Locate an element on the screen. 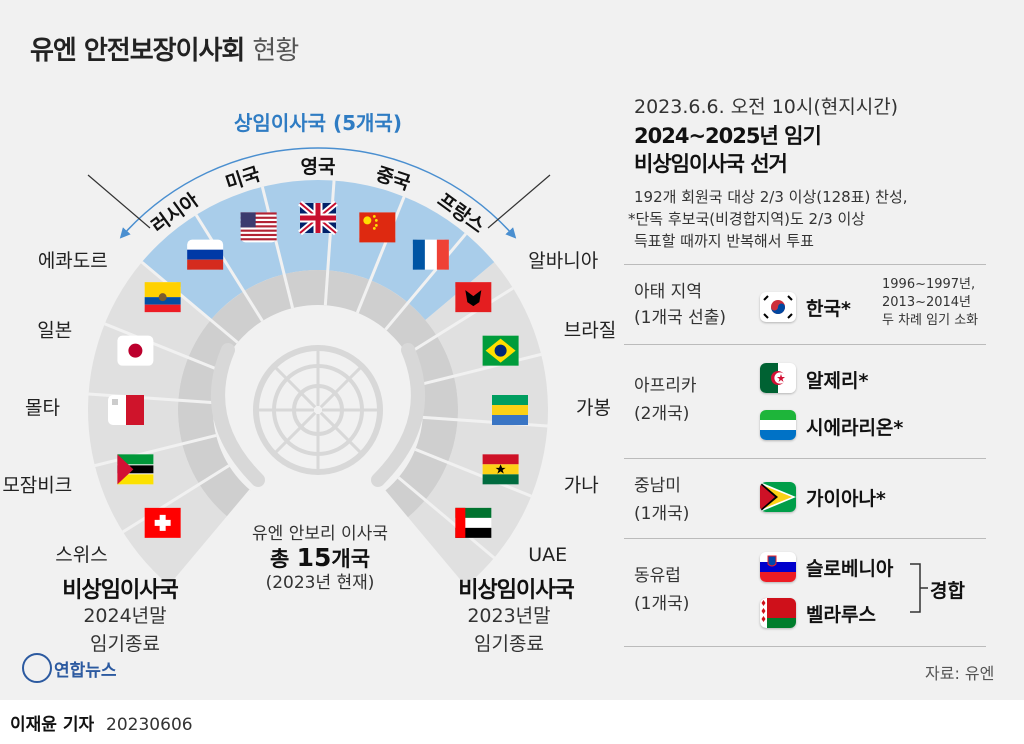 The height and width of the screenshot is (744, 1024). flag-korea-icon is located at coordinates (778, 307).